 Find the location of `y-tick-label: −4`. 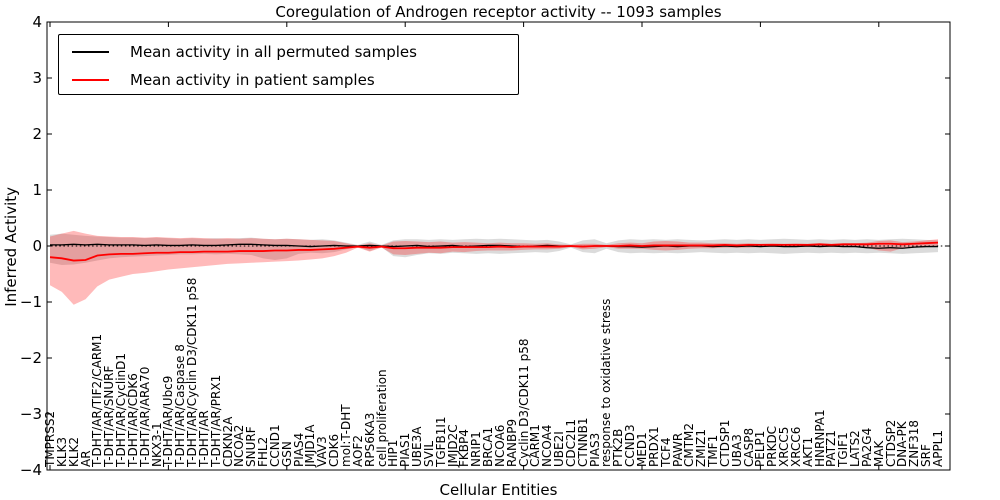

y-tick-label: −4 is located at coordinates (30, 470).